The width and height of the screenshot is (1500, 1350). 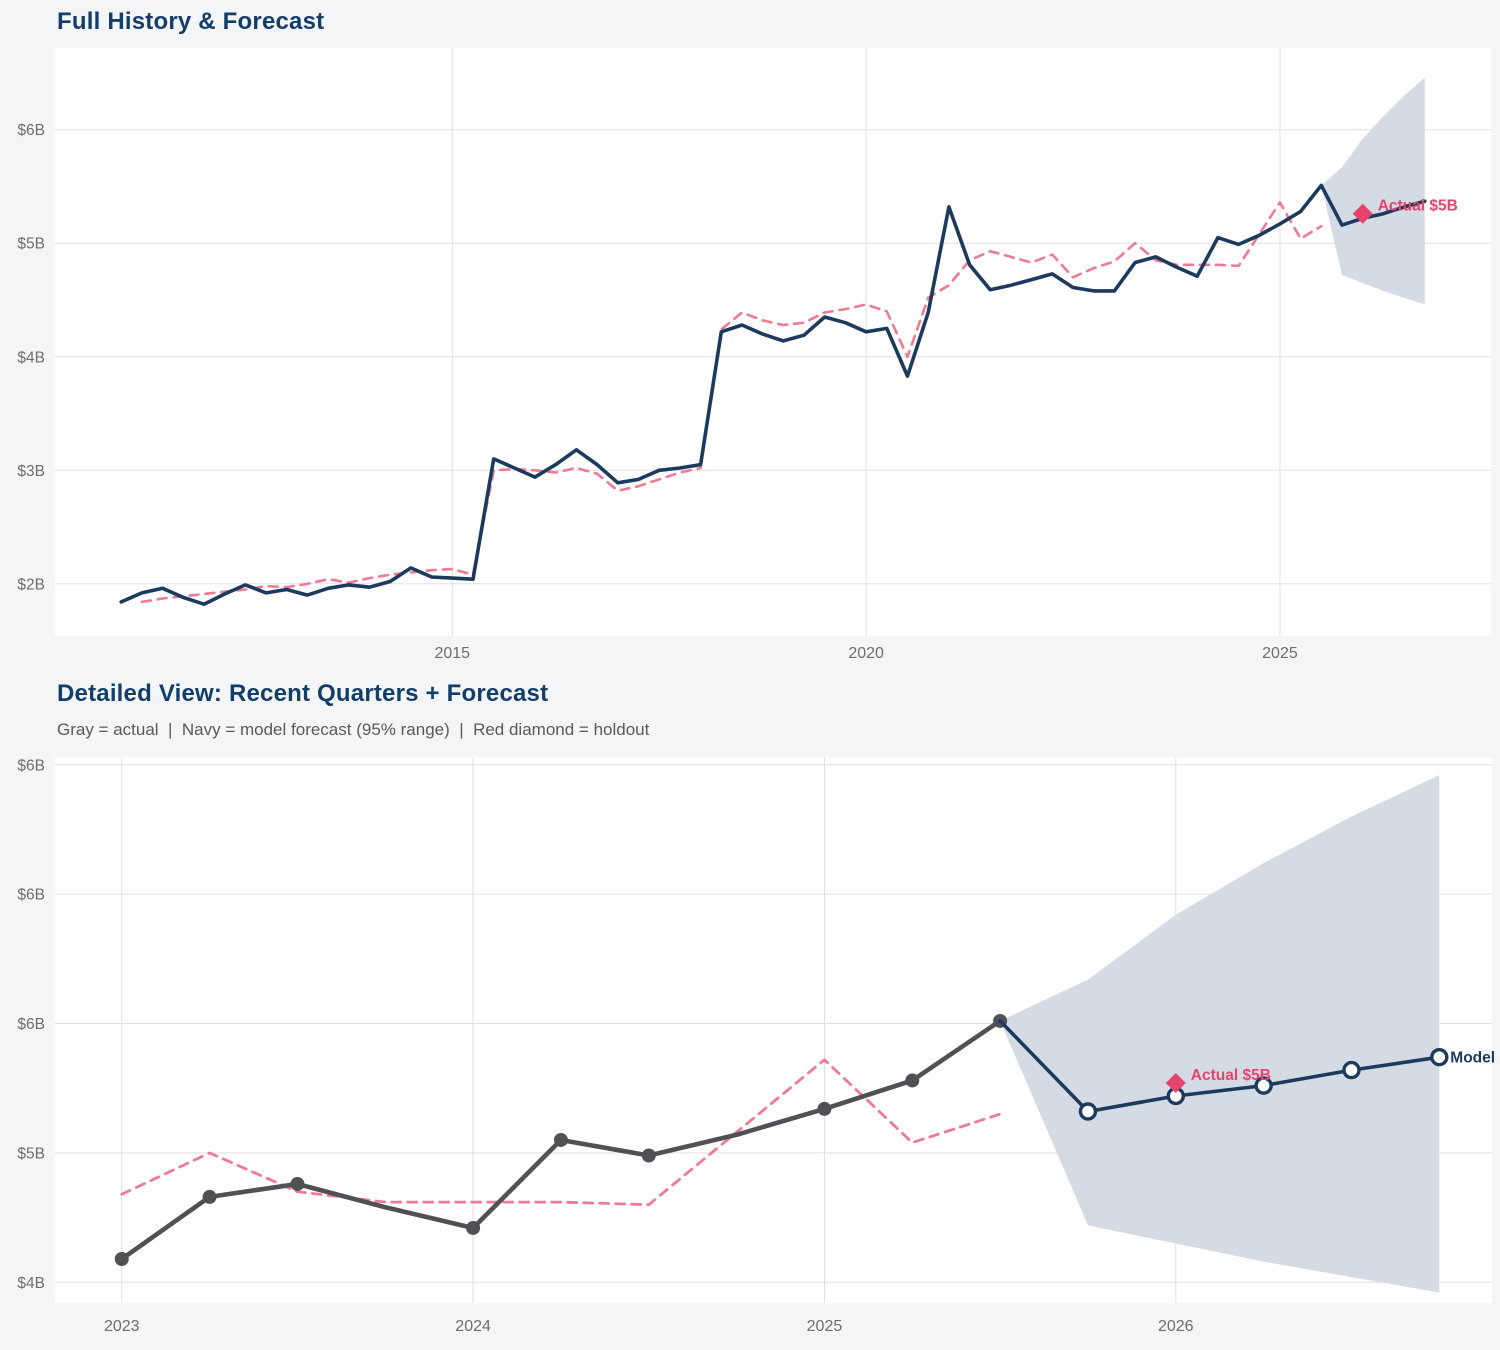 What do you see at coordinates (1176, 1326) in the screenshot?
I see `x-tick-label: 2026` at bounding box center [1176, 1326].